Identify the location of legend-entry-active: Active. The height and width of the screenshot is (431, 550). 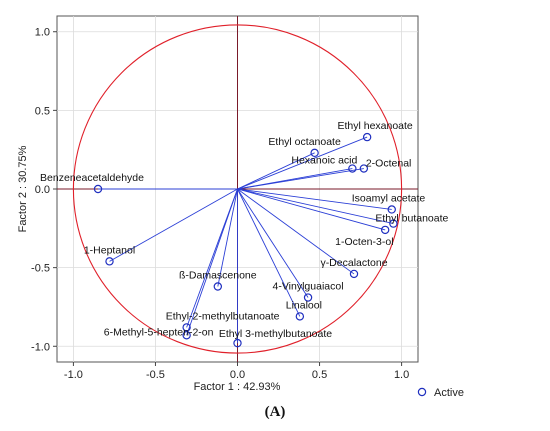
(449, 393).